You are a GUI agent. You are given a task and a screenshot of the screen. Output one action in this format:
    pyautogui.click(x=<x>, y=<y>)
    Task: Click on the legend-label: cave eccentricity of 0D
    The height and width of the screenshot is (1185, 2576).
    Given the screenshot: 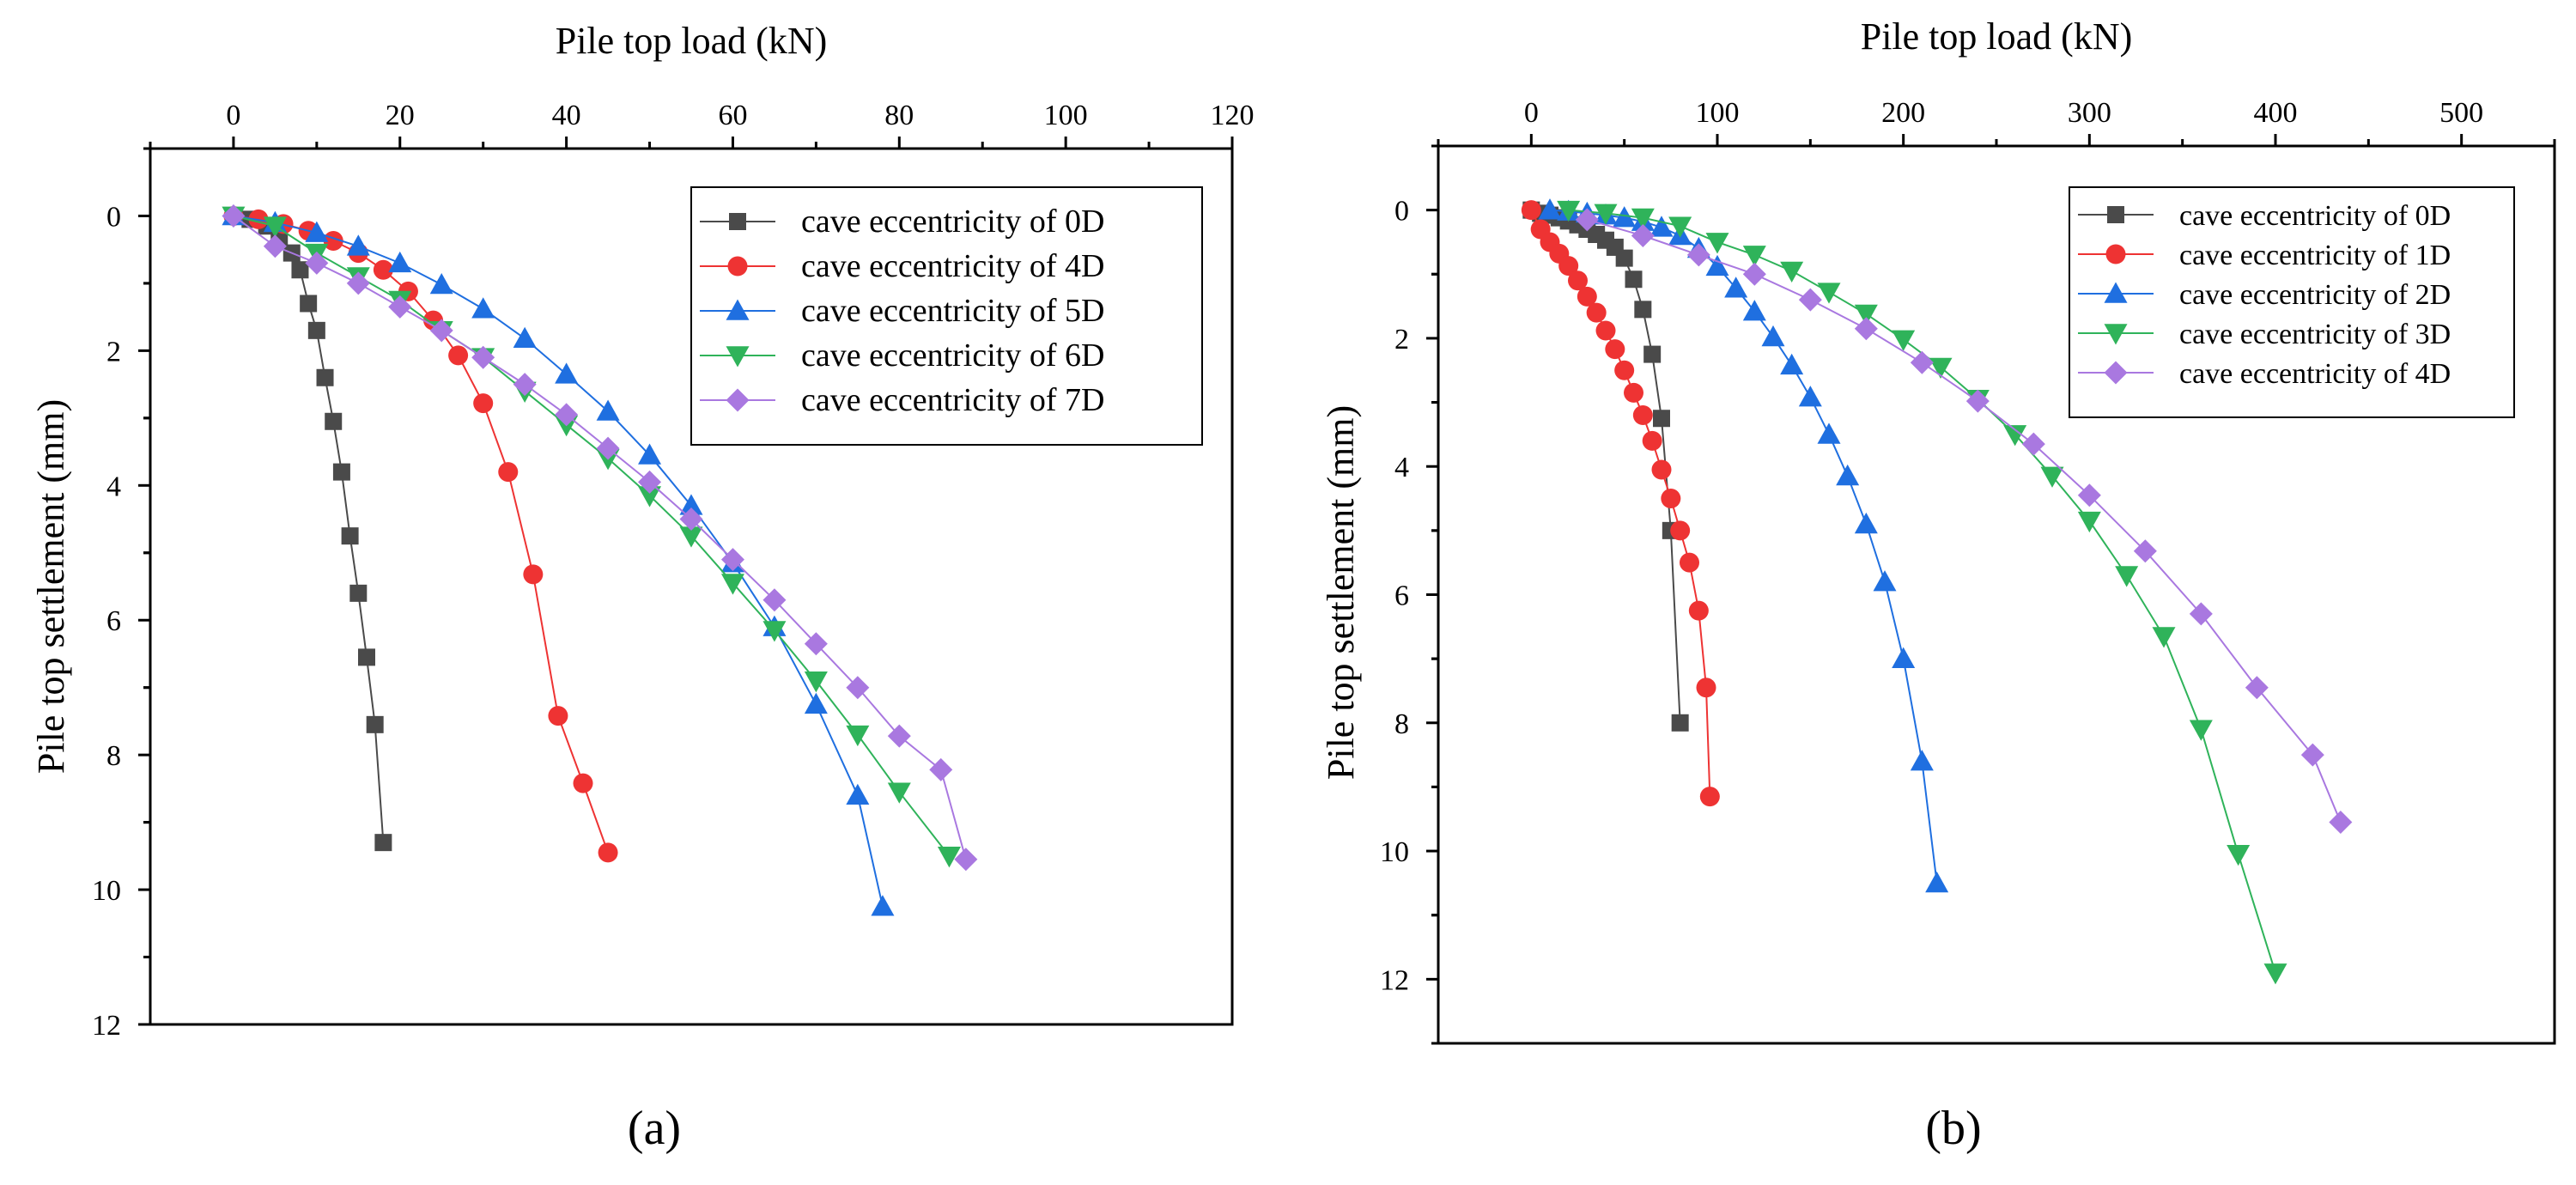 What is the action you would take?
    pyautogui.click(x=952, y=222)
    